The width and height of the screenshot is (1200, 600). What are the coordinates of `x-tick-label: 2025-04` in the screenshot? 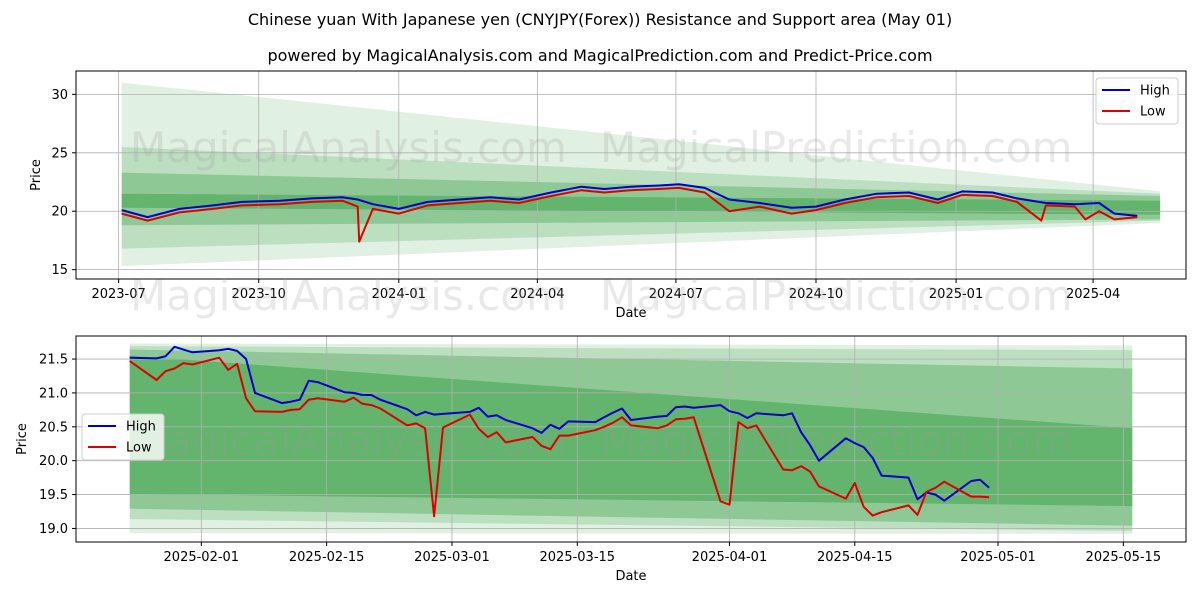 It's located at (1093, 294).